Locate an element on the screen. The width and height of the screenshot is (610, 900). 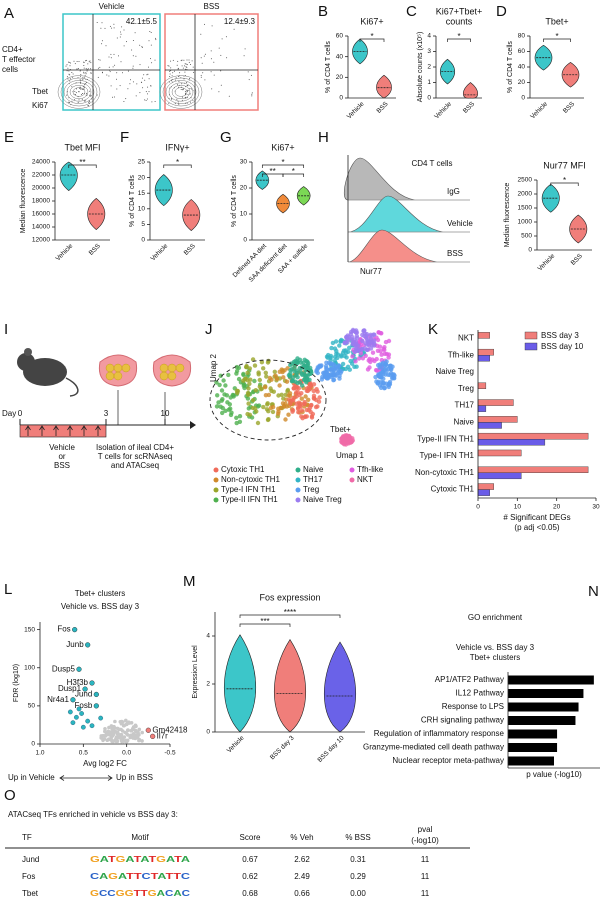
legend-label: BSS day 3 is located at coordinates (560, 335).